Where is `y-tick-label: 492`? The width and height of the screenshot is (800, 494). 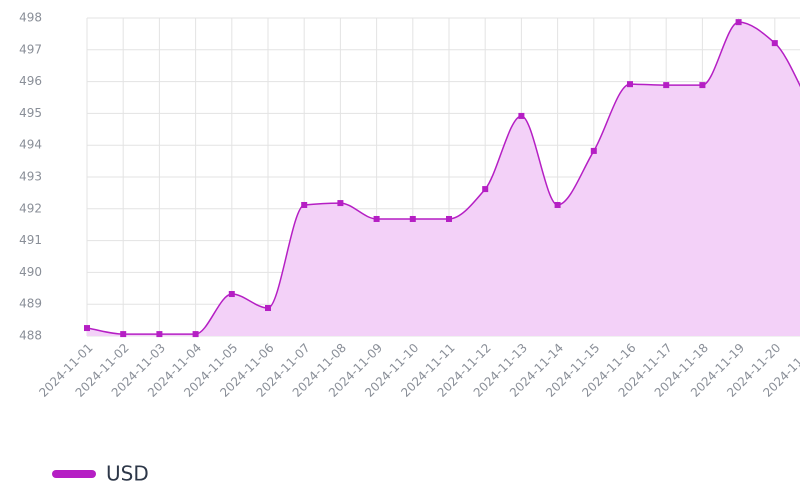
y-tick-label: 492 is located at coordinates (30, 208).